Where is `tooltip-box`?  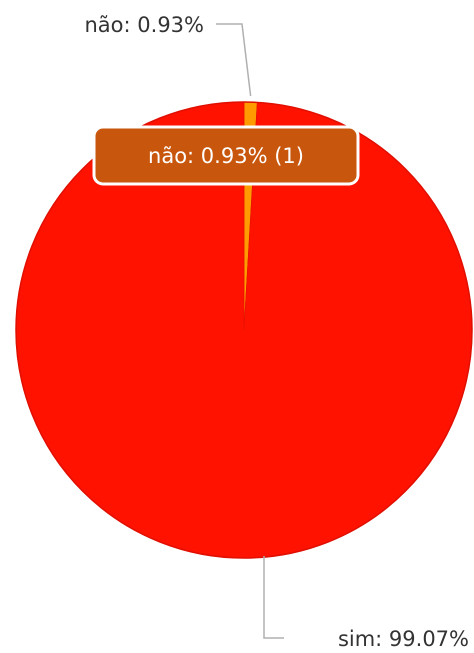
tooltip-box is located at coordinates (226, 155).